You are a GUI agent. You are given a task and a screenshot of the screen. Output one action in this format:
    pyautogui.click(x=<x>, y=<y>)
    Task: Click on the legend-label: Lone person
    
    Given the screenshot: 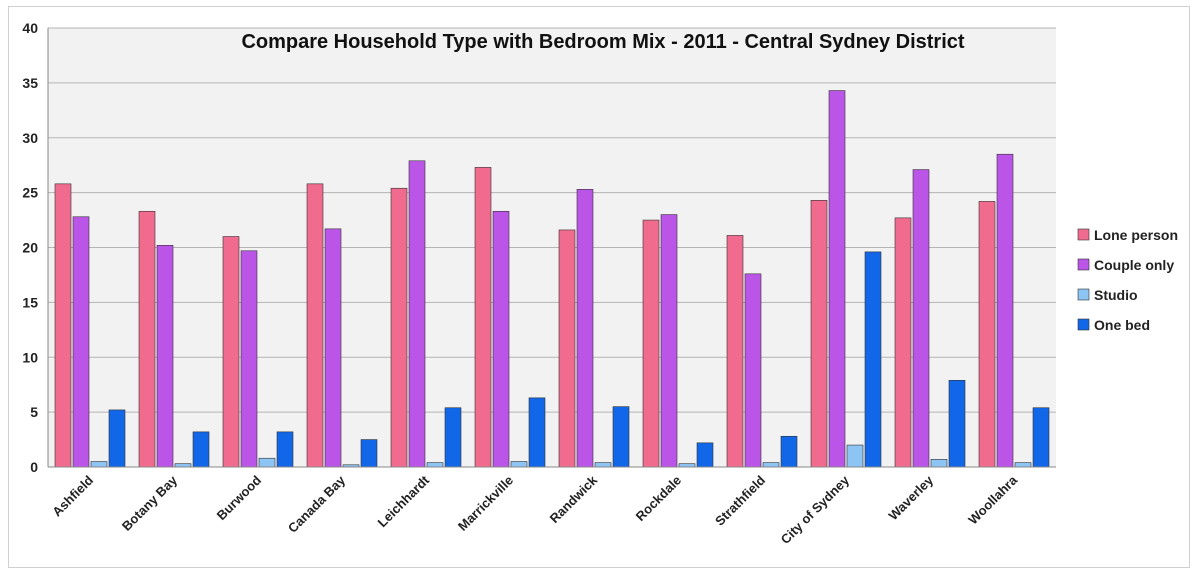 What is the action you would take?
    pyautogui.click(x=1136, y=235)
    